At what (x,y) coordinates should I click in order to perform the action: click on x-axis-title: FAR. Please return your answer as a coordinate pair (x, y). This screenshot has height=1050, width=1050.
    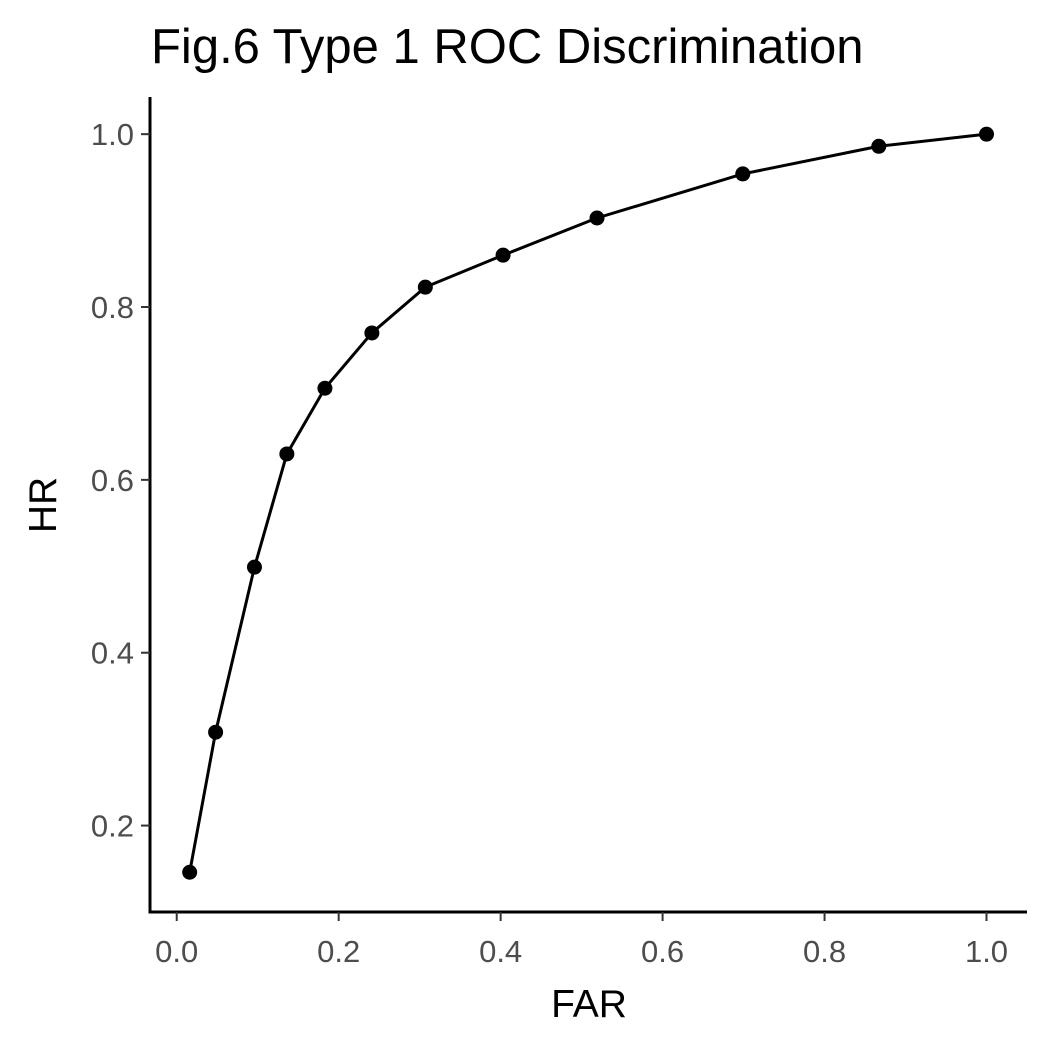
    Looking at the image, I should click on (589, 1004).